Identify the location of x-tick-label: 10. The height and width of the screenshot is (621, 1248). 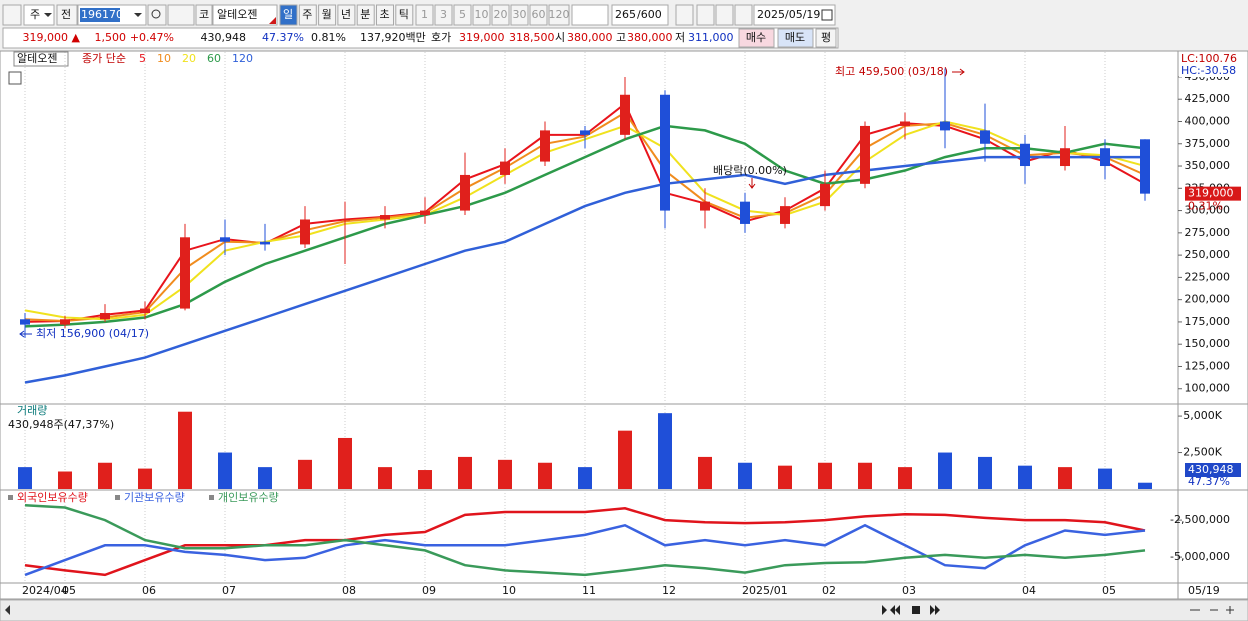
(509, 590).